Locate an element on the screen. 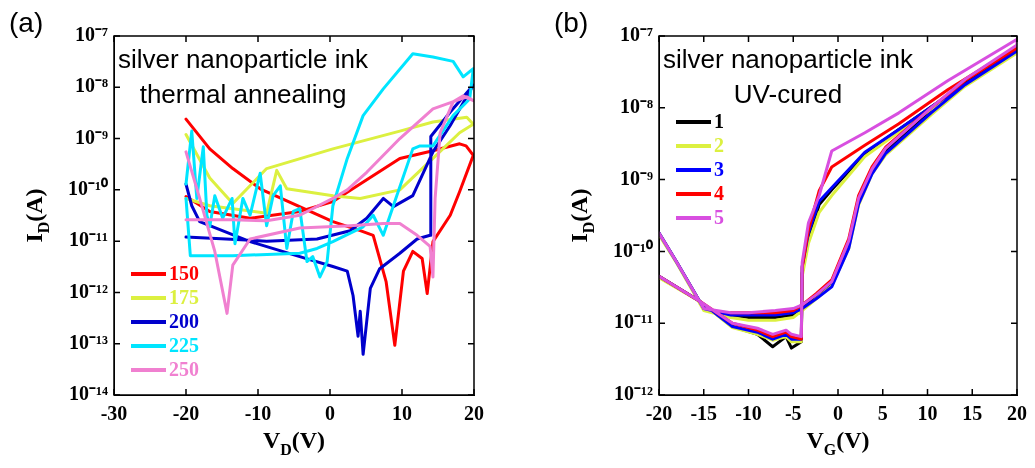  y-tick-label: 10⁻¹³ is located at coordinates (88, 341).